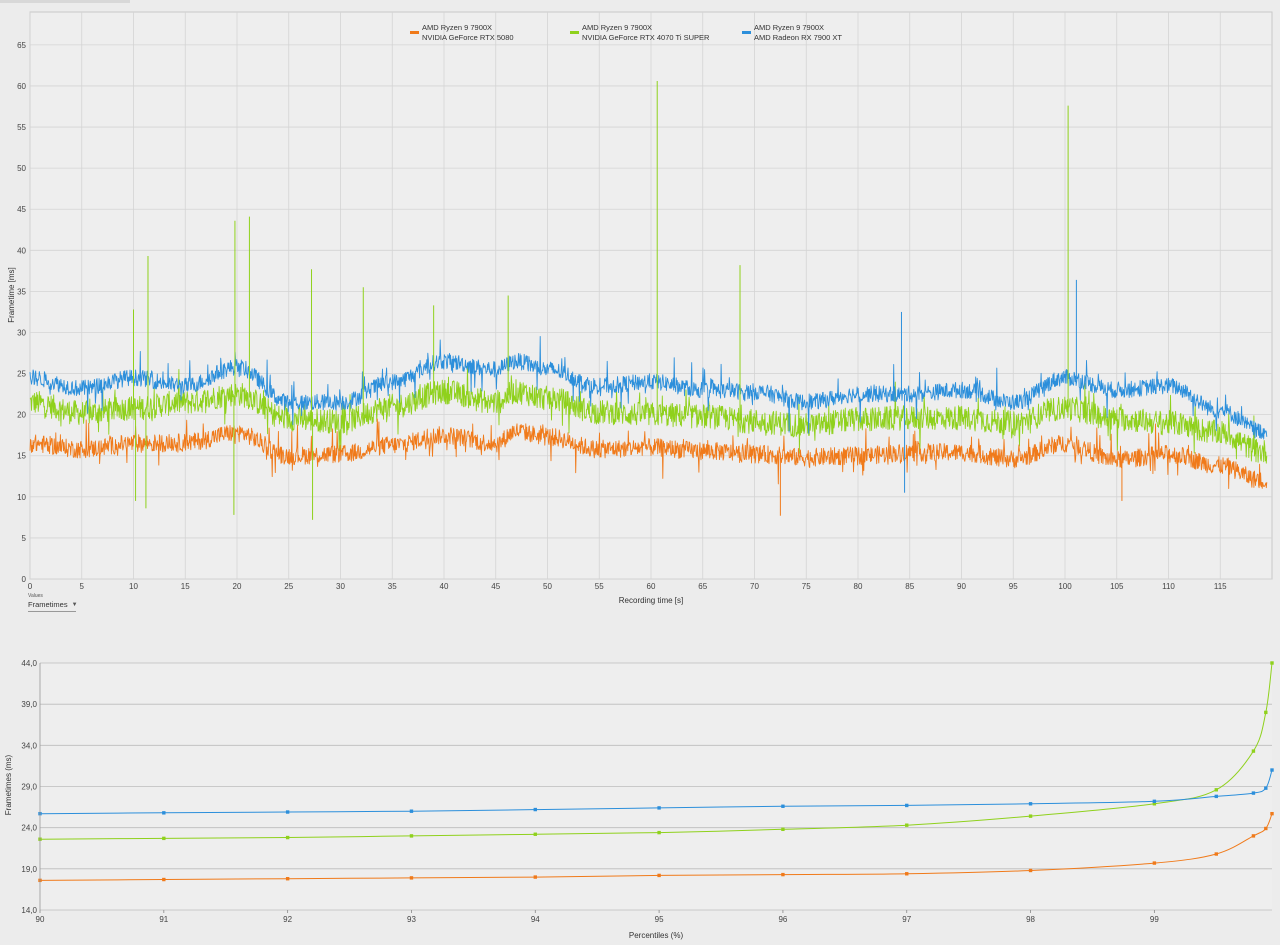  What do you see at coordinates (21, 497) in the screenshot?
I see `y-tick-label: 10` at bounding box center [21, 497].